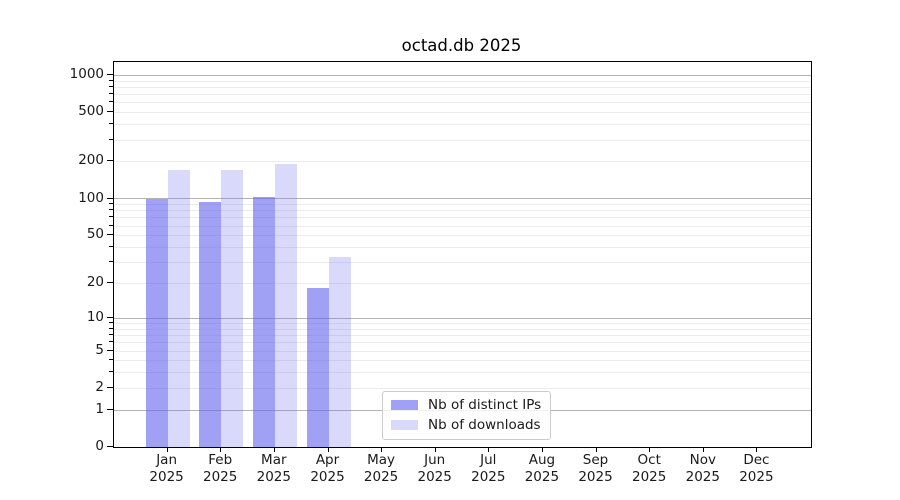 The width and height of the screenshot is (900, 500). I want to click on x-tick-sep, so click(596, 449).